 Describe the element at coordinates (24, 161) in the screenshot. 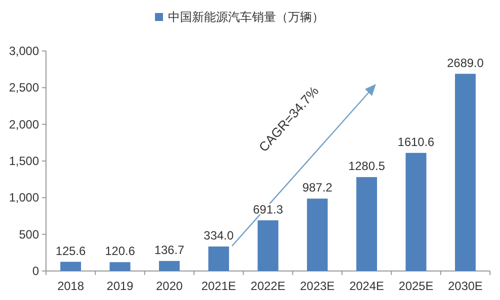

I see `y-tick-label: 1,500` at that location.